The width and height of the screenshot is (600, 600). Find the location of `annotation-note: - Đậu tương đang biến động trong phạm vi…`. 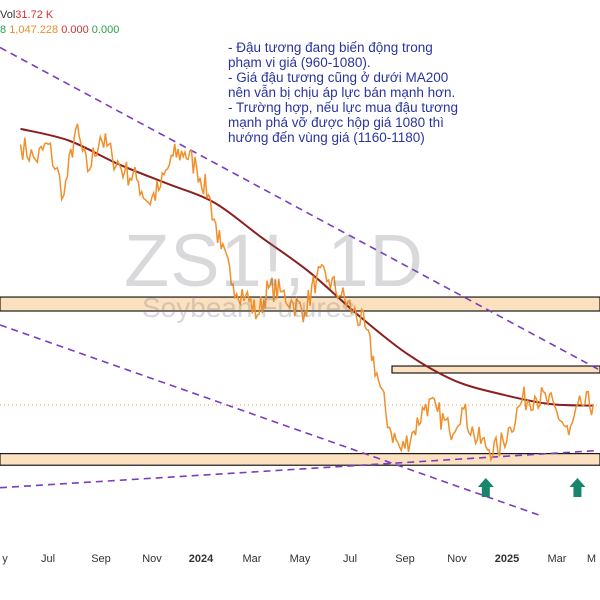

annotation-note: - Đậu tương đang biến động trong phạm vi… is located at coordinates (373, 92).